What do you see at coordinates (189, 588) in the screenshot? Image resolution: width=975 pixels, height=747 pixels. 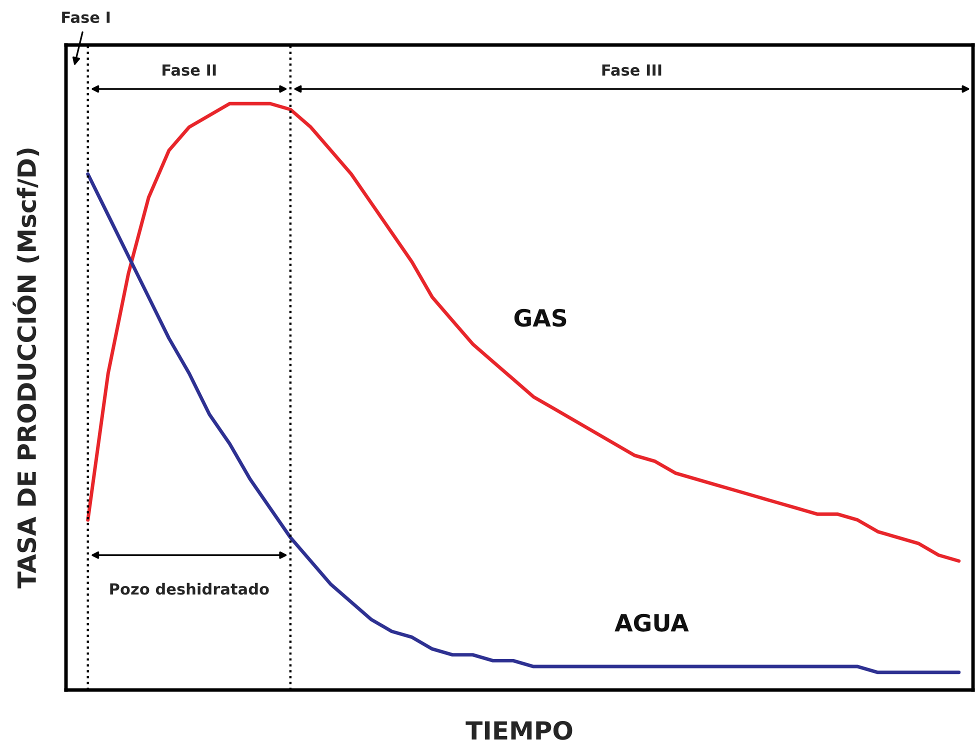 I see `annotation: Pozo deshidratado` at bounding box center [189, 588].